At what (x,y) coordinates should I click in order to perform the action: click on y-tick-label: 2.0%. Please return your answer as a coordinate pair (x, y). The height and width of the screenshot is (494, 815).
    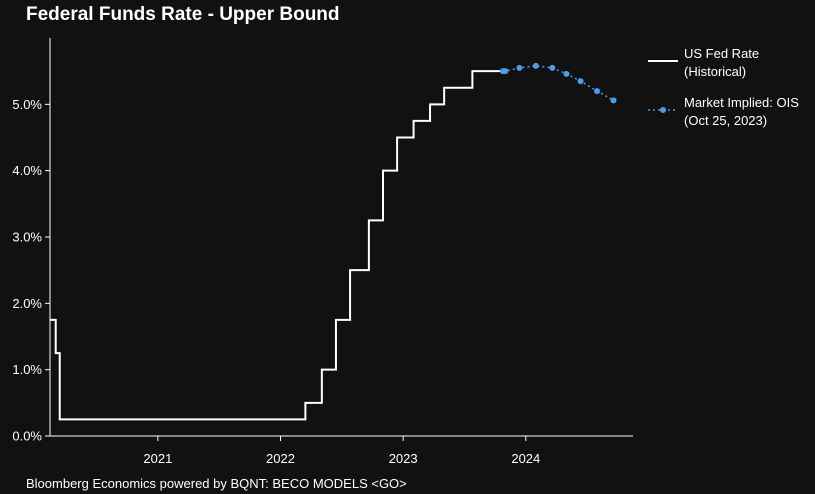
    Looking at the image, I should click on (27, 303).